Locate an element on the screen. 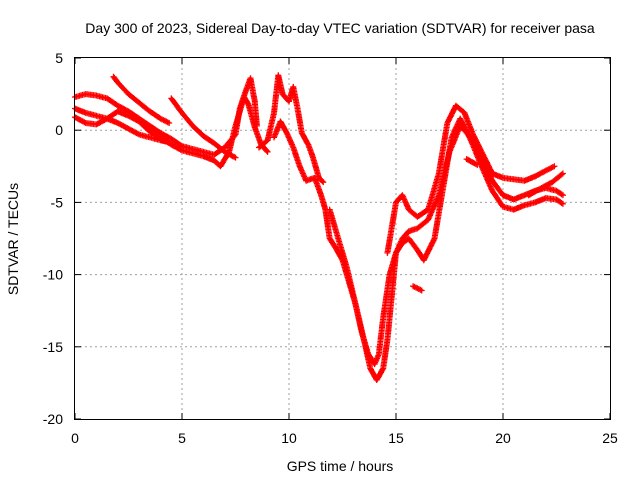  y-tick-label: -10 is located at coordinates (53, 275).